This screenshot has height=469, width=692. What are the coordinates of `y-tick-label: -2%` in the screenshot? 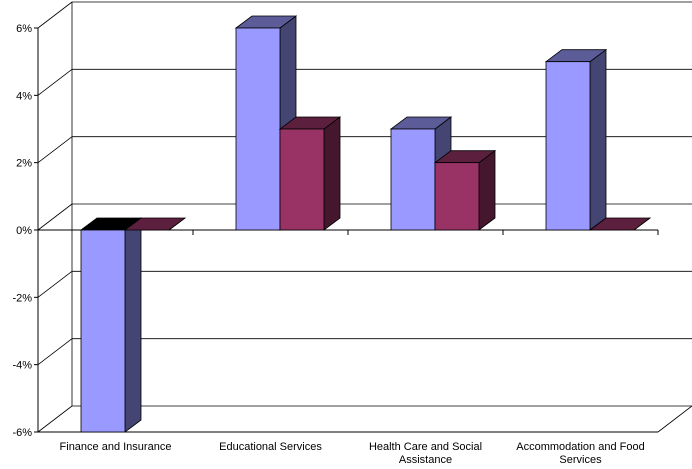 It's located at (22, 298).